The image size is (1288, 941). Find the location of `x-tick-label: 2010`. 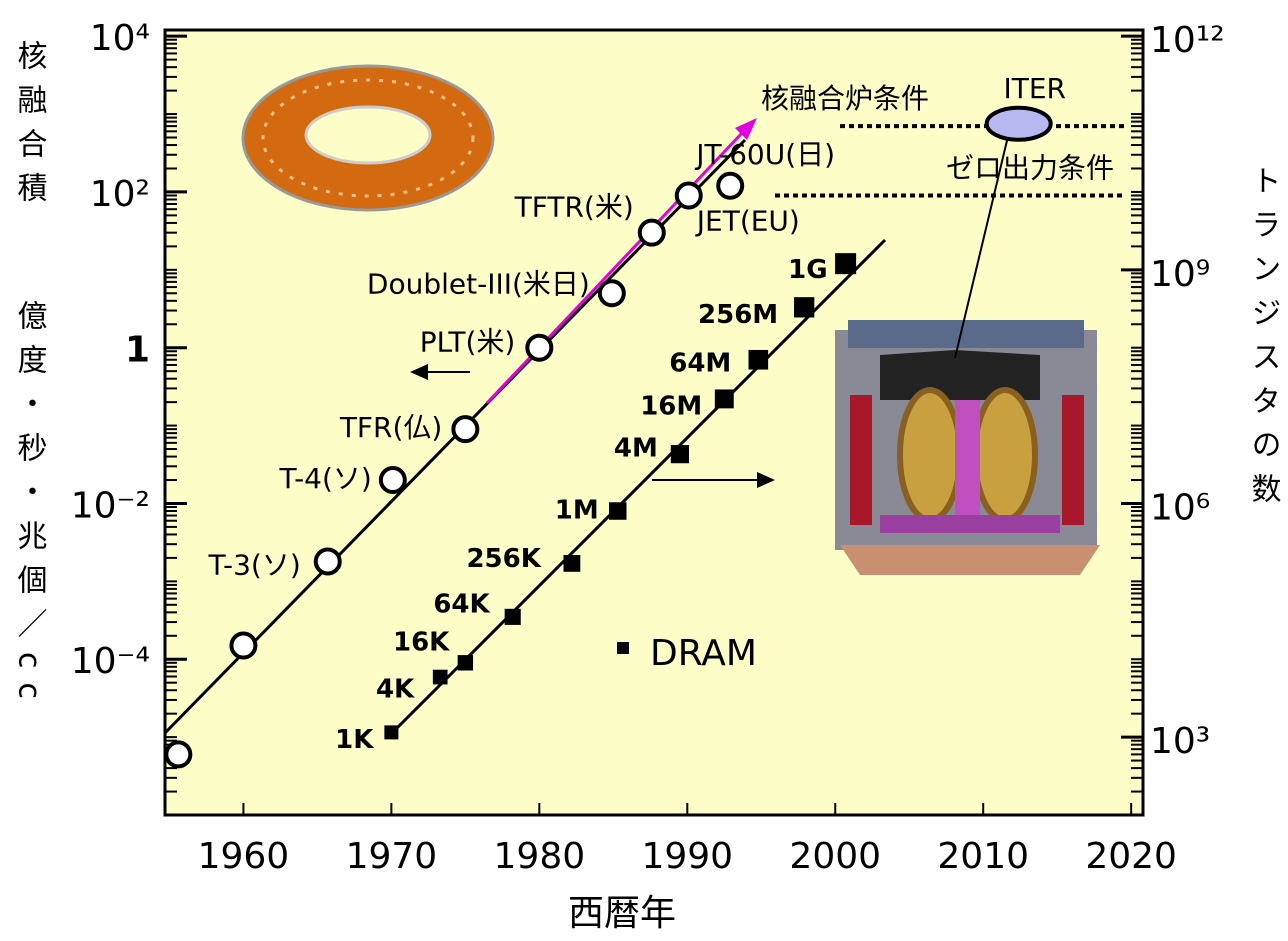

x-tick-label: 2010 is located at coordinates (983, 856).